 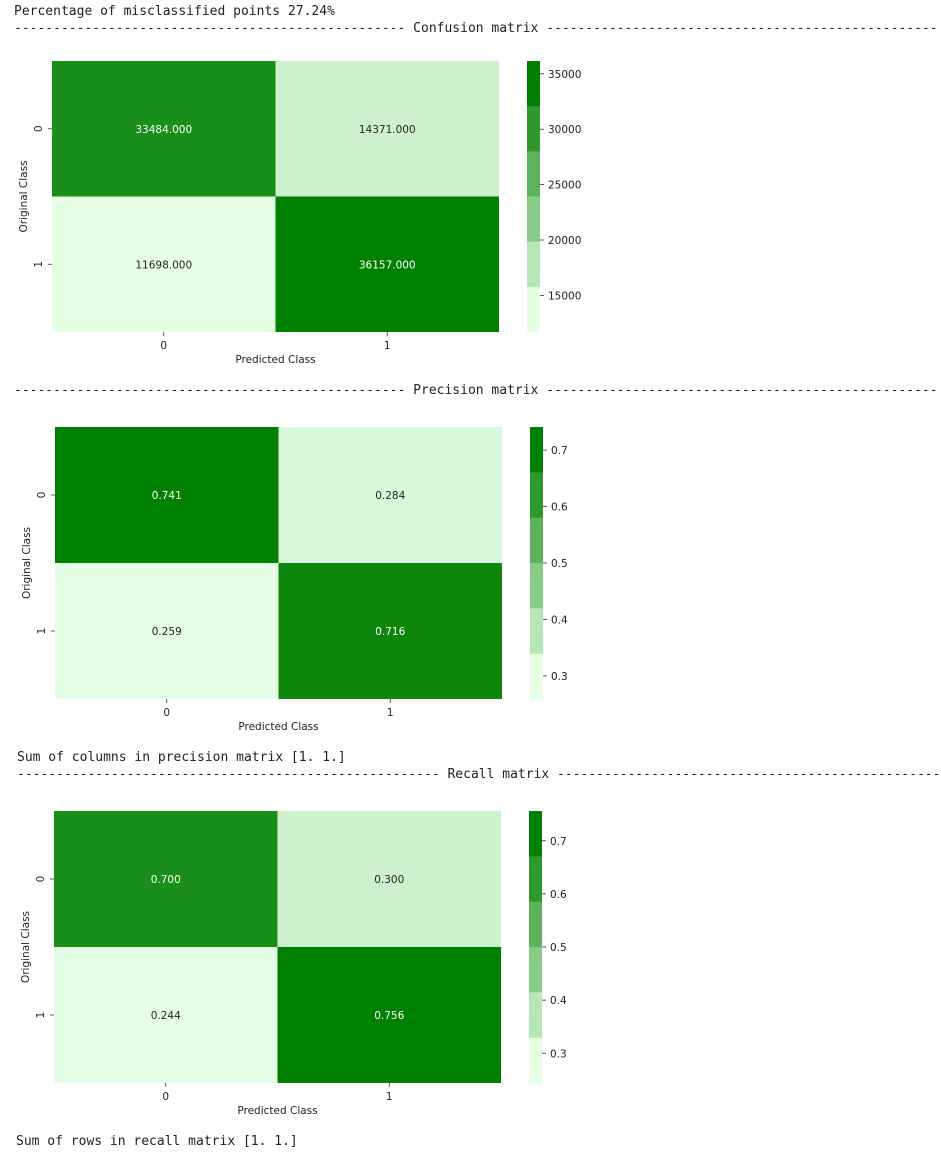 I want to click on cell-annotation: 0.300, so click(x=389, y=880).